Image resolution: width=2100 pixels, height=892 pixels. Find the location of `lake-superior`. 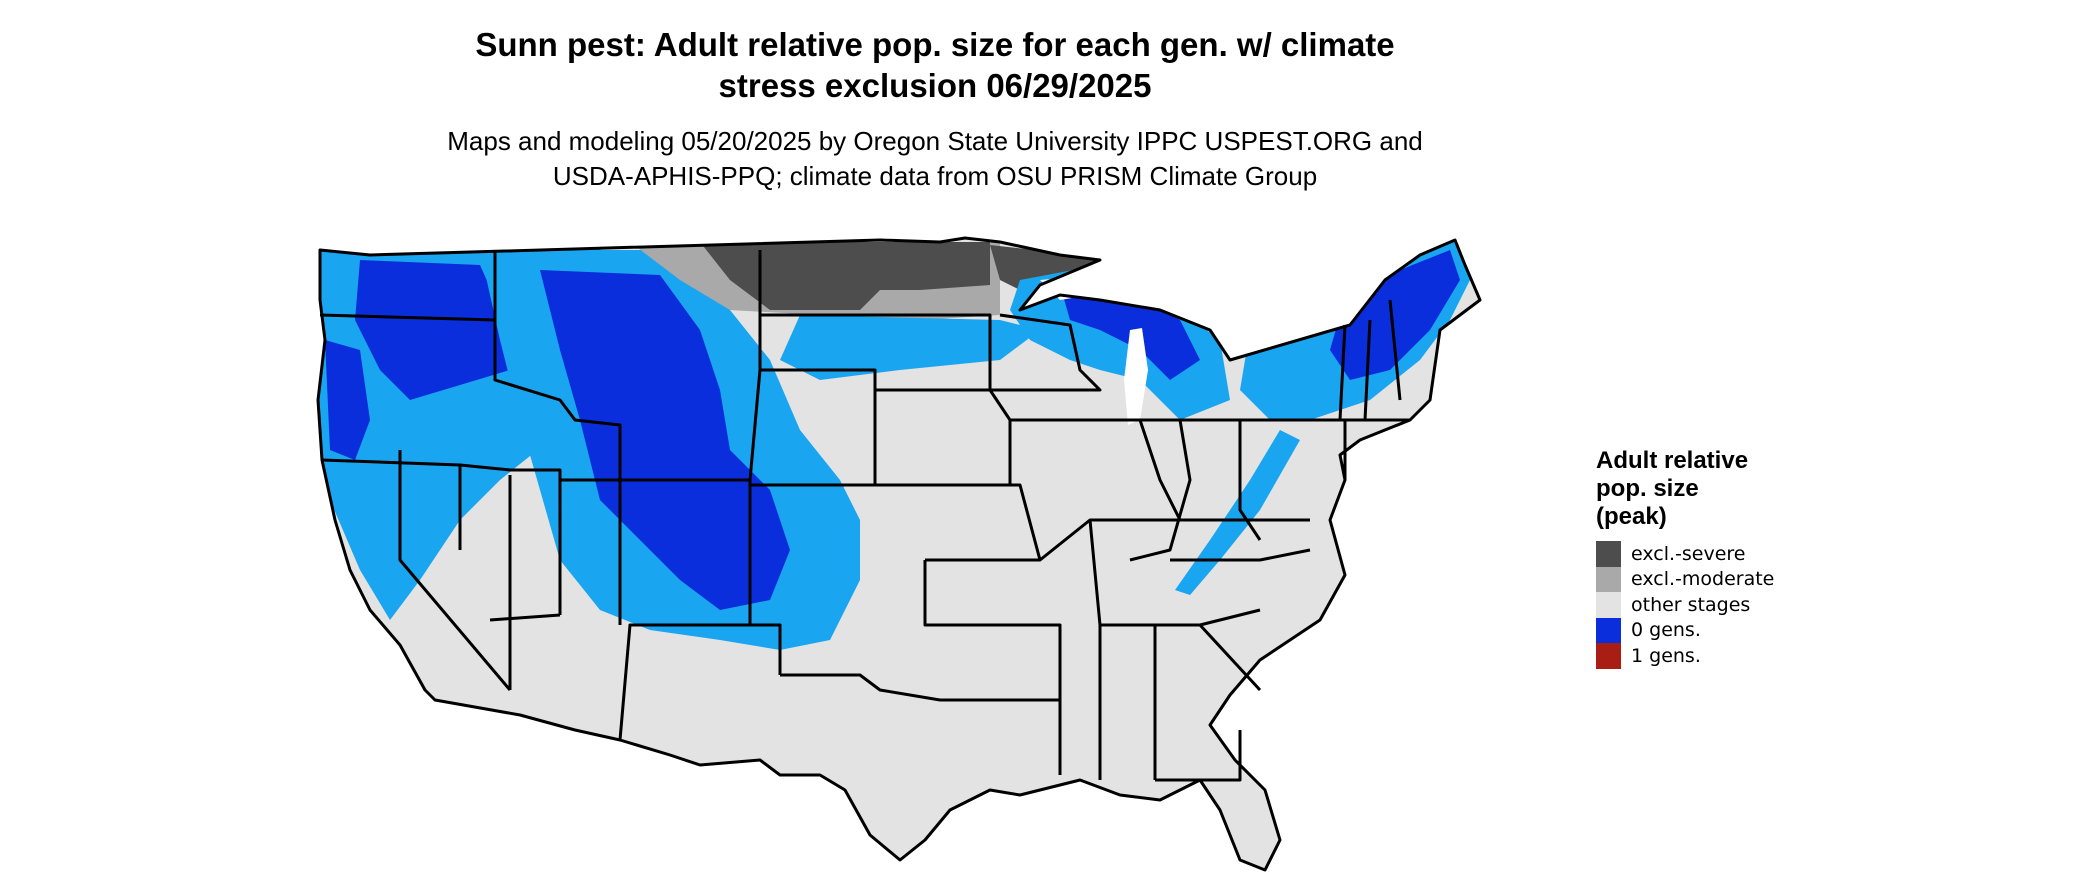

lake-superior is located at coordinates (1085, 287).